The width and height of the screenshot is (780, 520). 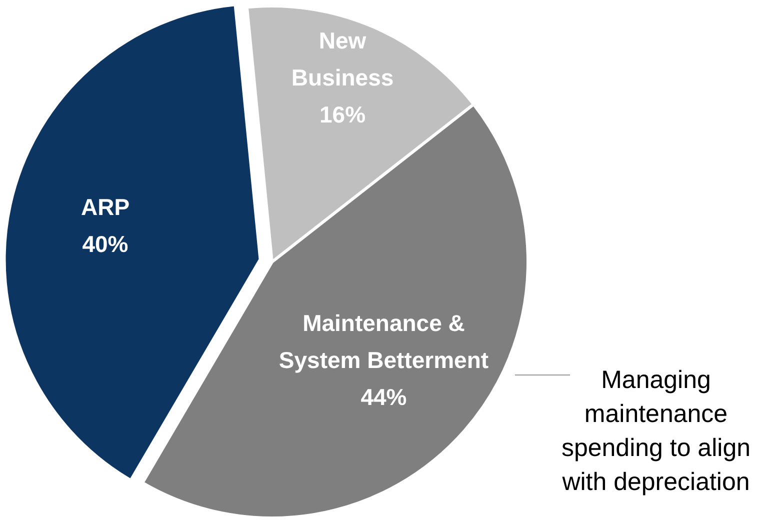 I want to click on slice-label: Maintenance & System Betterment, so click(x=383, y=341).